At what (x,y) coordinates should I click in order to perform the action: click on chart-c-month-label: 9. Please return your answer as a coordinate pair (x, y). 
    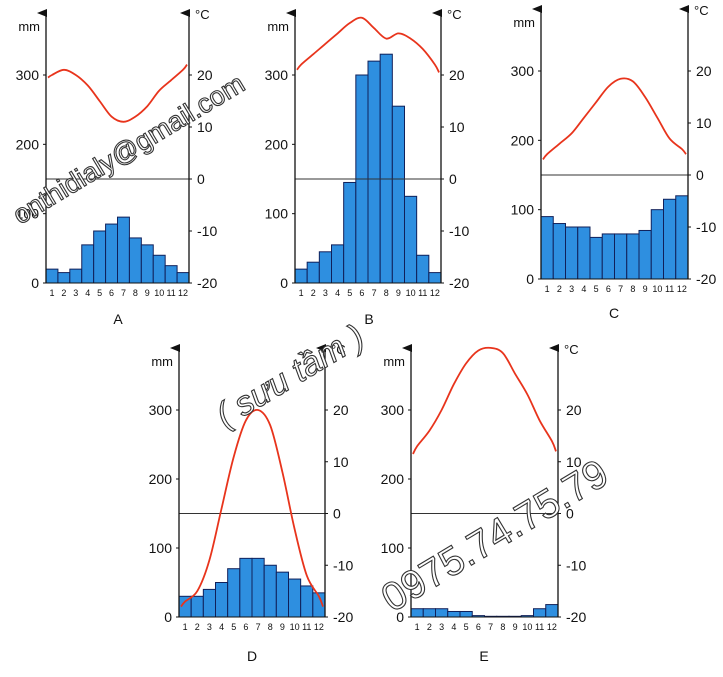
    Looking at the image, I should click on (645, 289).